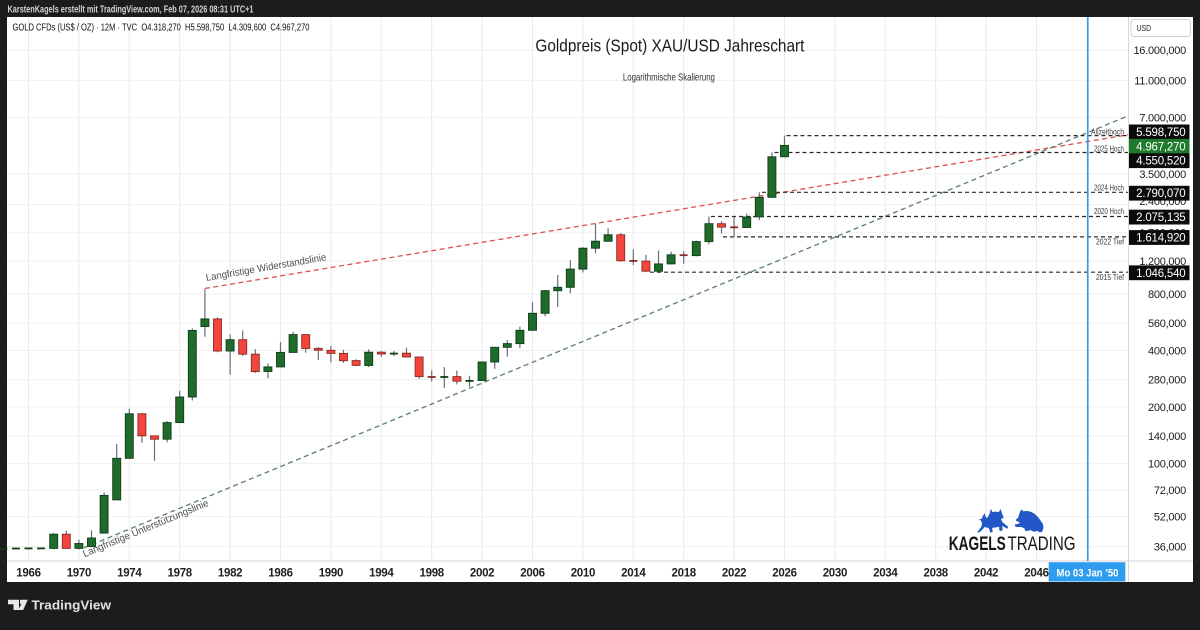 The height and width of the screenshot is (630, 1200). Describe the element at coordinates (381, 574) in the screenshot. I see `svg-text: 1994` at that location.